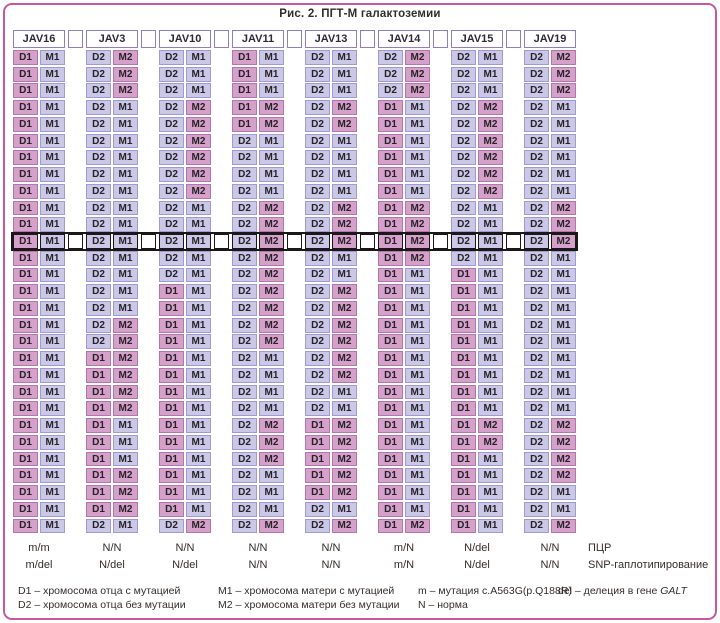 The image size is (720, 623). Describe the element at coordinates (477, 548) in the screenshot. I see `result-value: N/del` at that location.